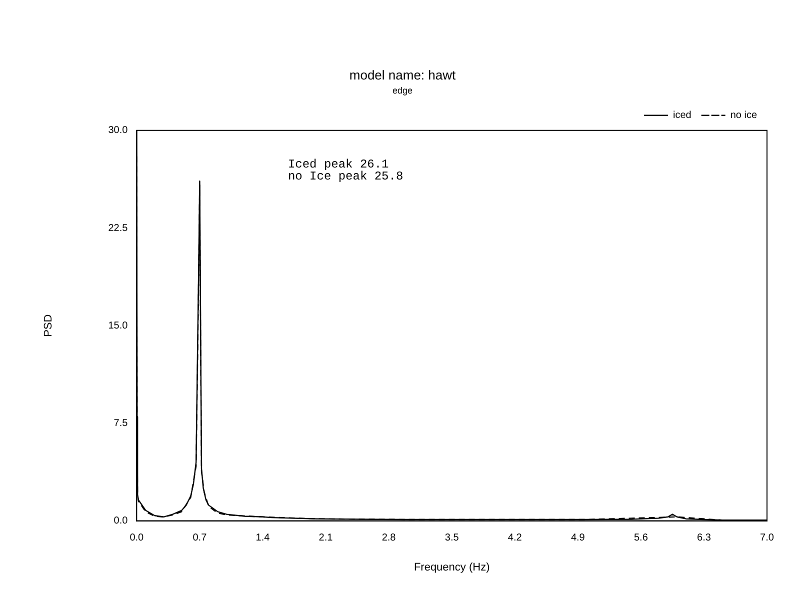 The image size is (805, 608). What do you see at coordinates (682, 116) in the screenshot?
I see `legend-label: iced` at bounding box center [682, 116].